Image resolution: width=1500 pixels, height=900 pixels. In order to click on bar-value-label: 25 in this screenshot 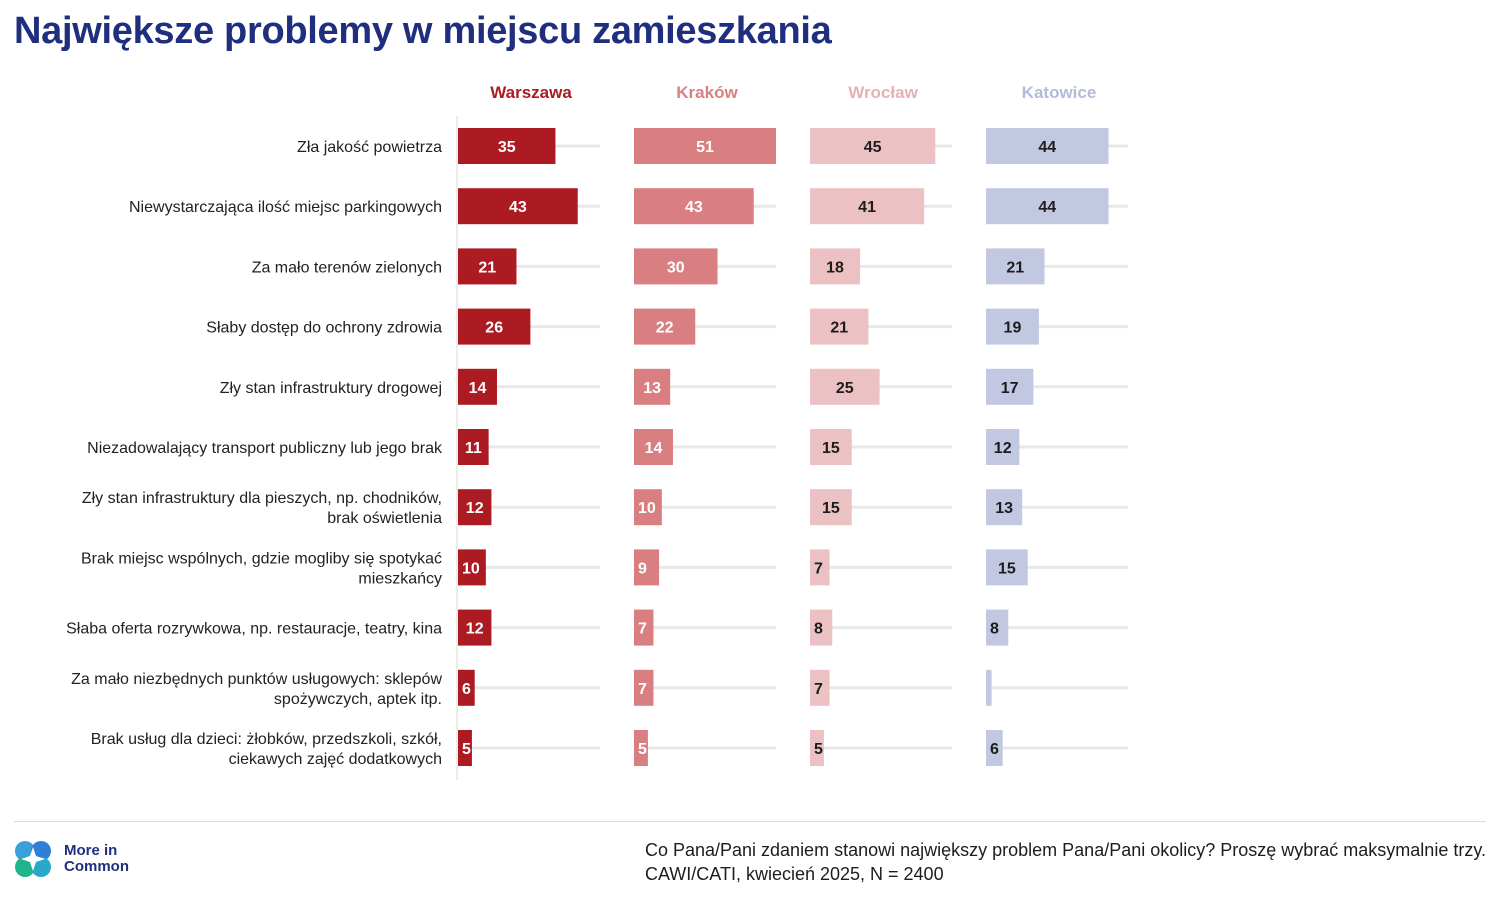, I will do `click(845, 388)`.